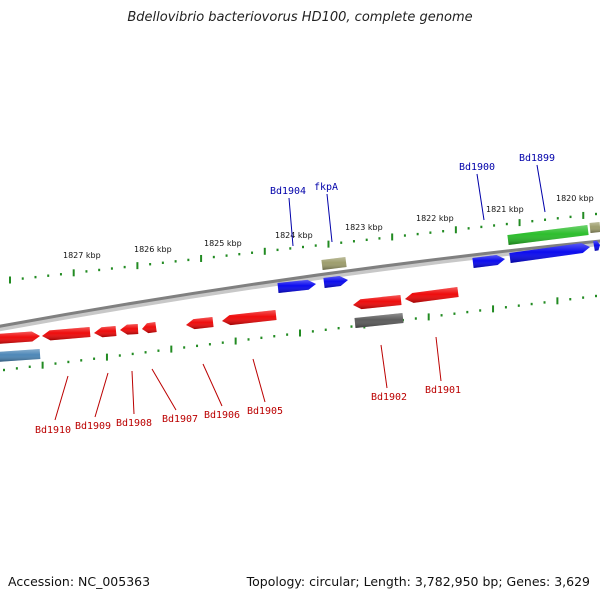 The height and width of the screenshot is (600, 600). I want to click on reverse-gene-label: Bd1901, so click(443, 390).